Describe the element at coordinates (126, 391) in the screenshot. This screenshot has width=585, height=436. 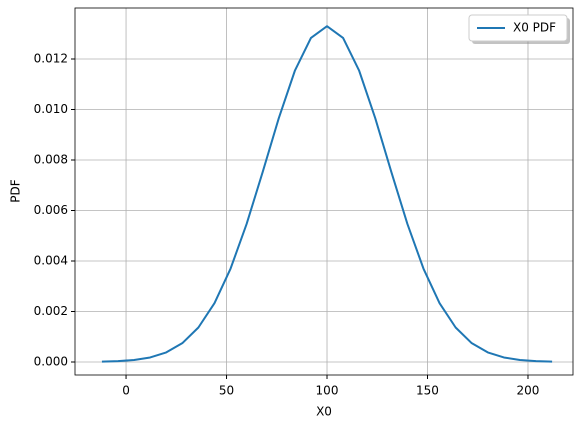
I see `x-tick-label: 0` at that location.